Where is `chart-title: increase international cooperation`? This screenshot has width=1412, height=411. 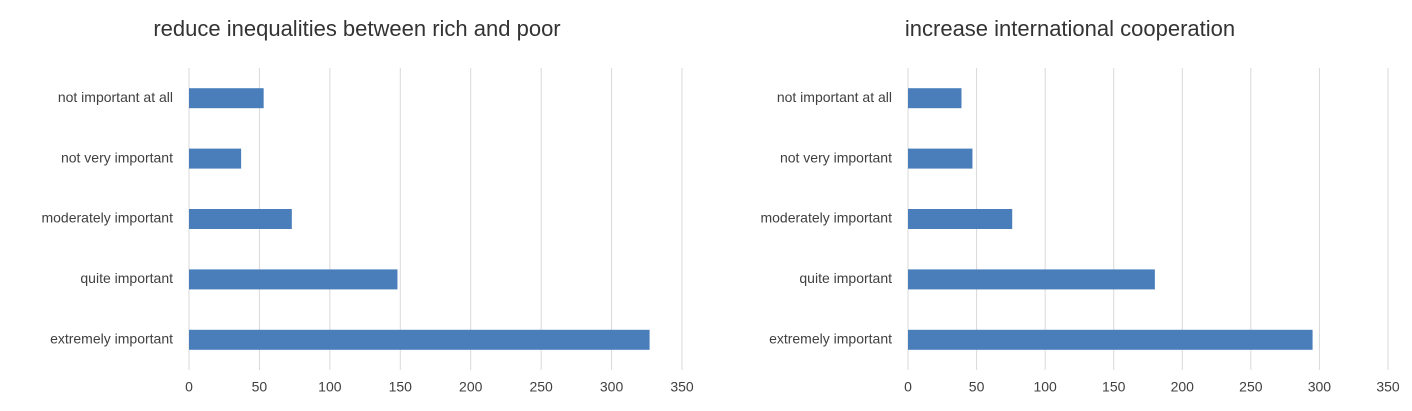
chart-title: increase international cooperation is located at coordinates (1070, 28).